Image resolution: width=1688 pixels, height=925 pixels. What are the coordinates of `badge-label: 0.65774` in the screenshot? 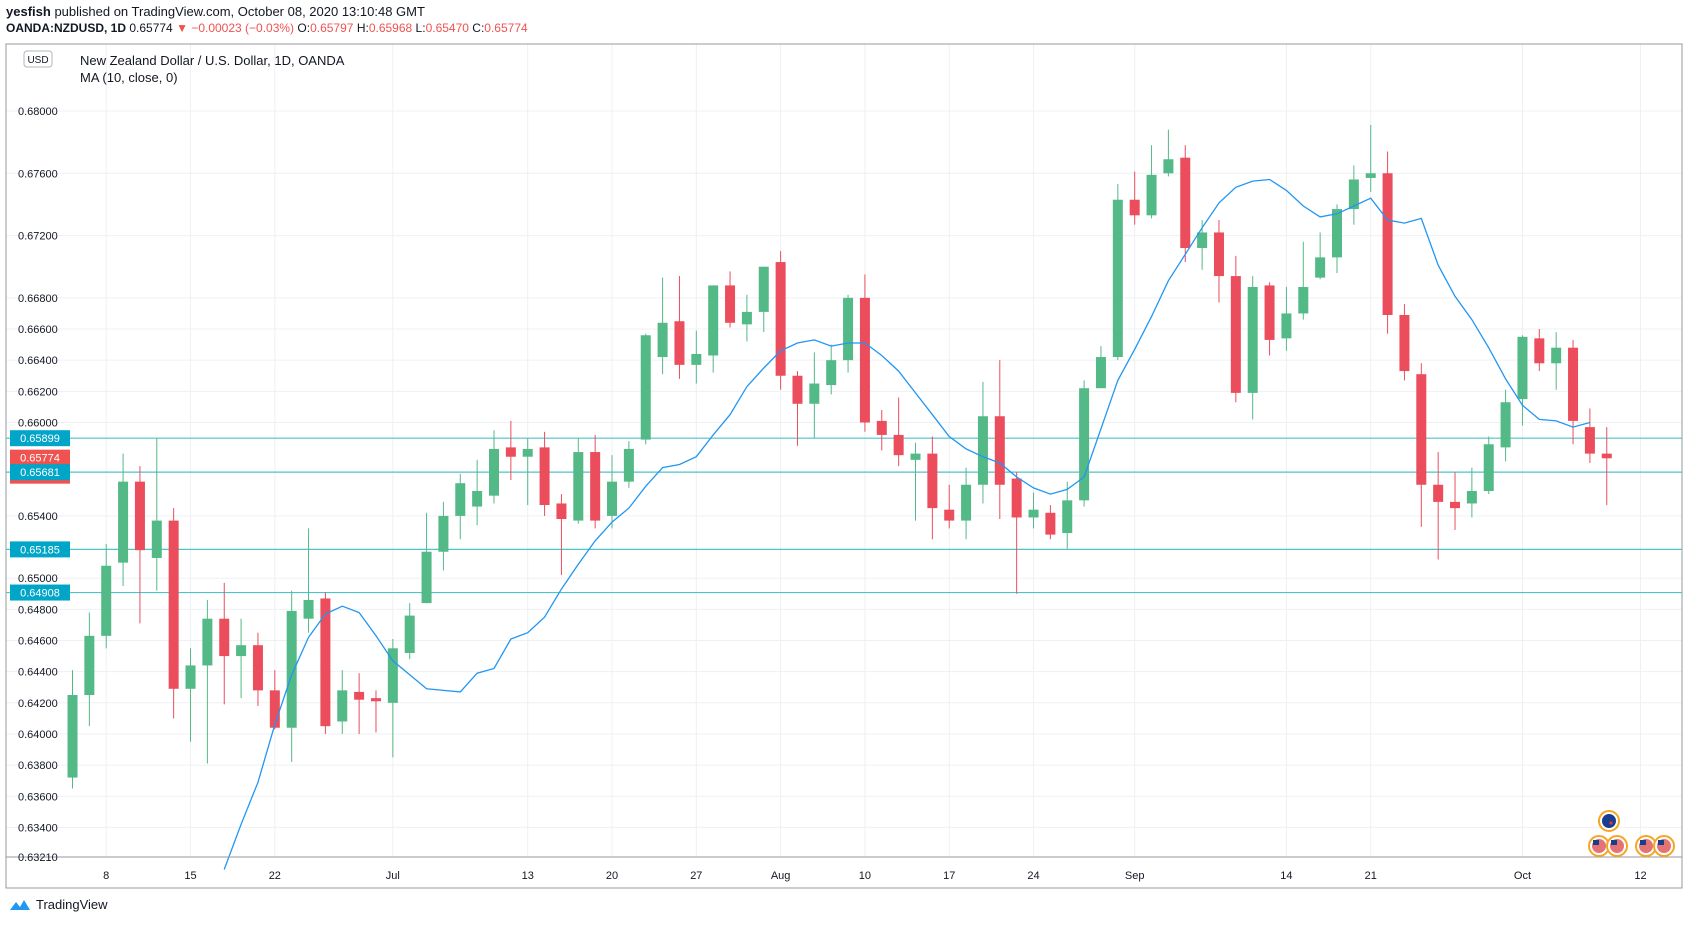 It's located at (40, 459).